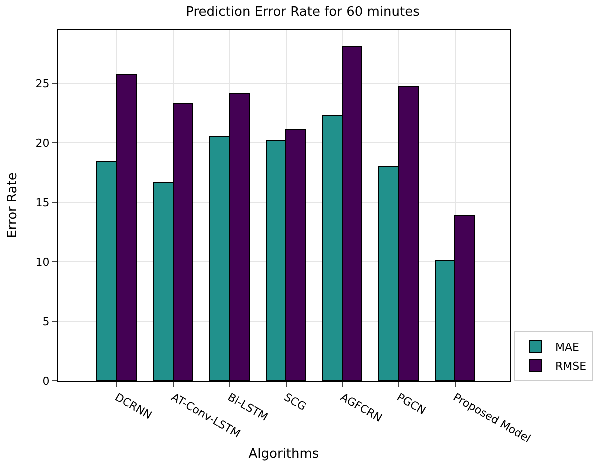 The height and width of the screenshot is (471, 606). I want to click on y-axis-title: Error Rate, so click(13, 205).